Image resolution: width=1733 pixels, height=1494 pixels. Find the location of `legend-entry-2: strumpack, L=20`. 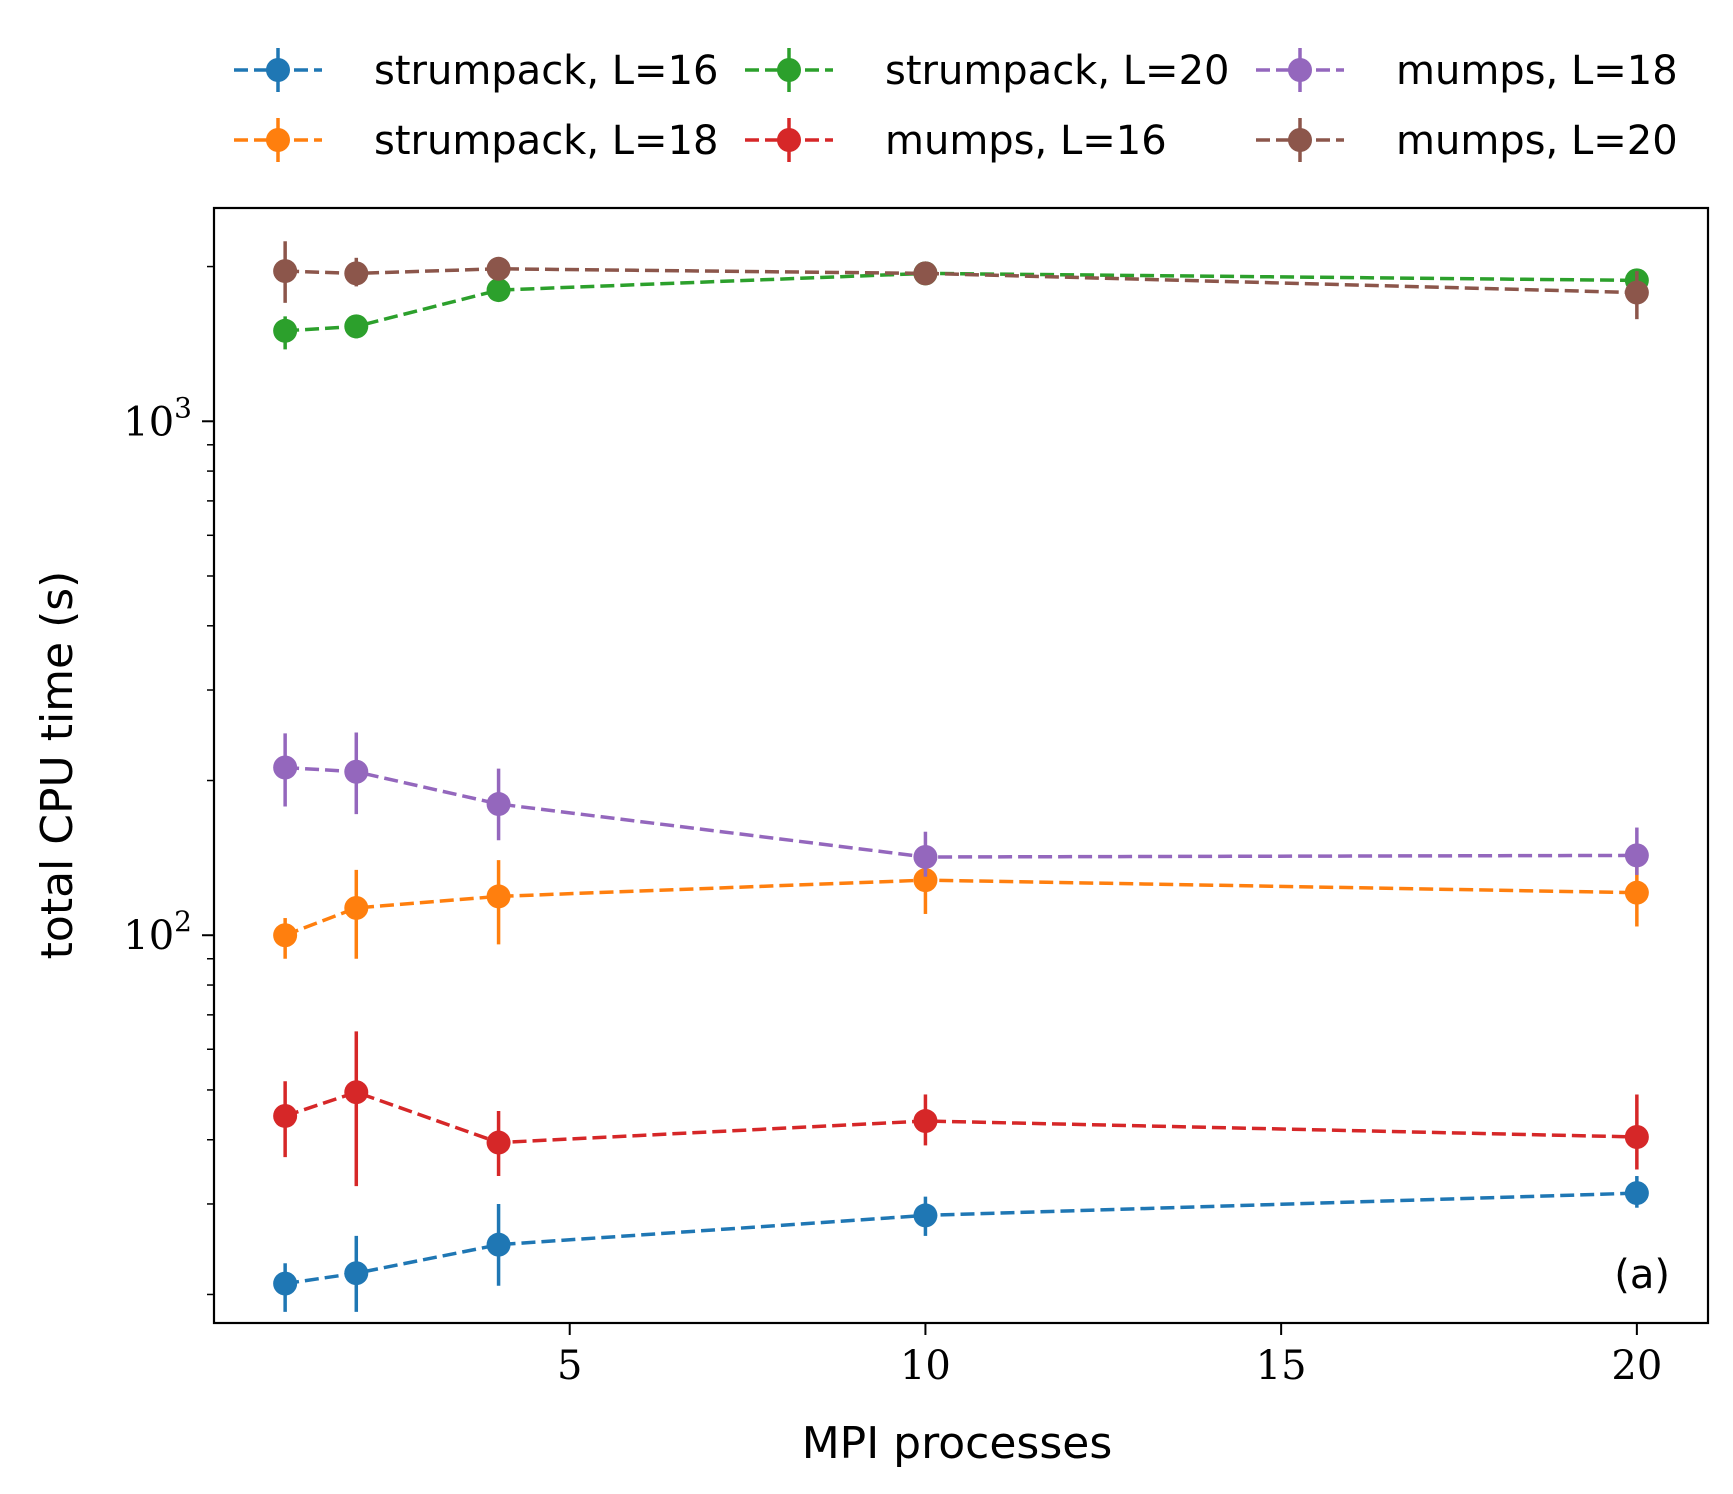

legend-entry-2: strumpack, L=20 is located at coordinates (987, 71).